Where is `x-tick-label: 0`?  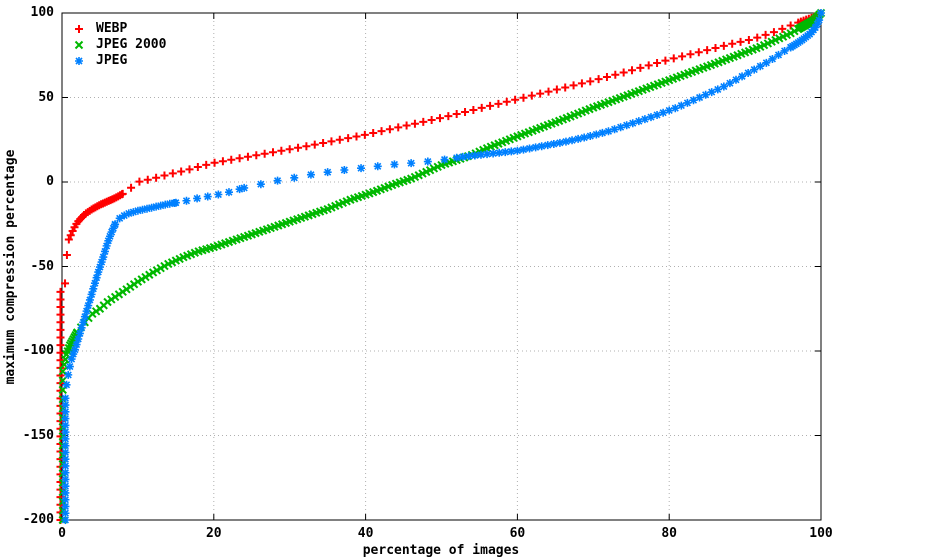 x-tick-label: 0 is located at coordinates (62, 533).